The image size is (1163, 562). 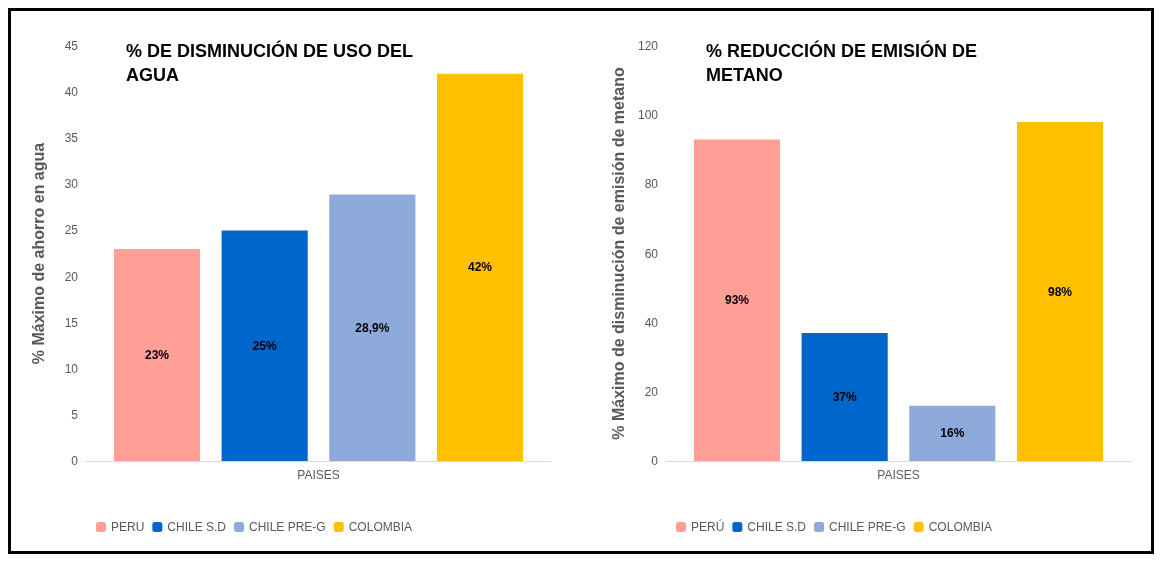 I want to click on data-label: 42%, so click(x=480, y=267).